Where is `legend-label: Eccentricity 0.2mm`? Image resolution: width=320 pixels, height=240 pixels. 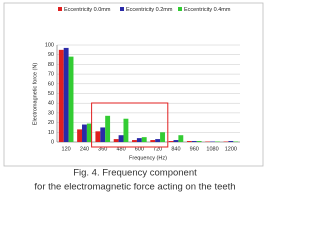 legend-label: Eccentricity 0.2mm is located at coordinates (149, 10).